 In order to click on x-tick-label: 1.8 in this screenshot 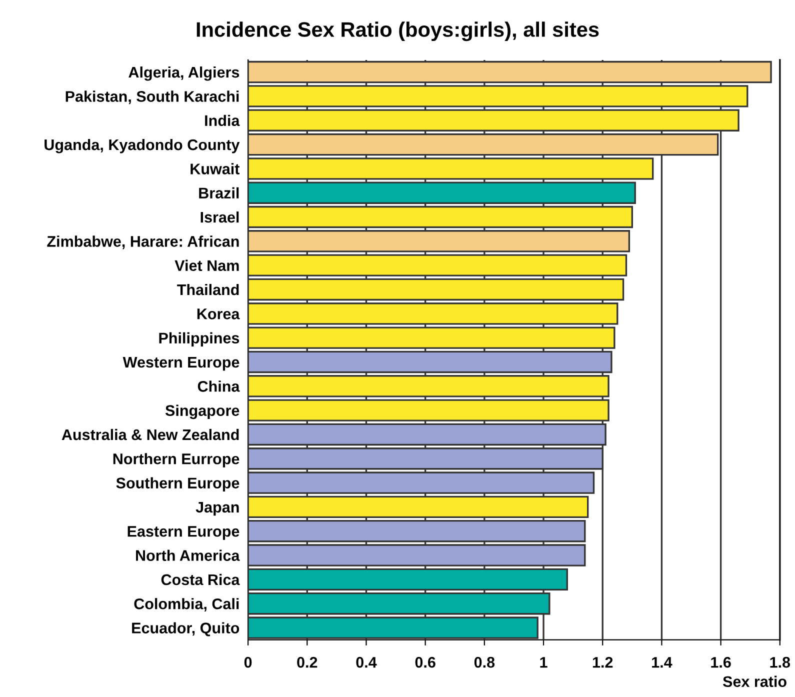, I will do `click(780, 662)`.